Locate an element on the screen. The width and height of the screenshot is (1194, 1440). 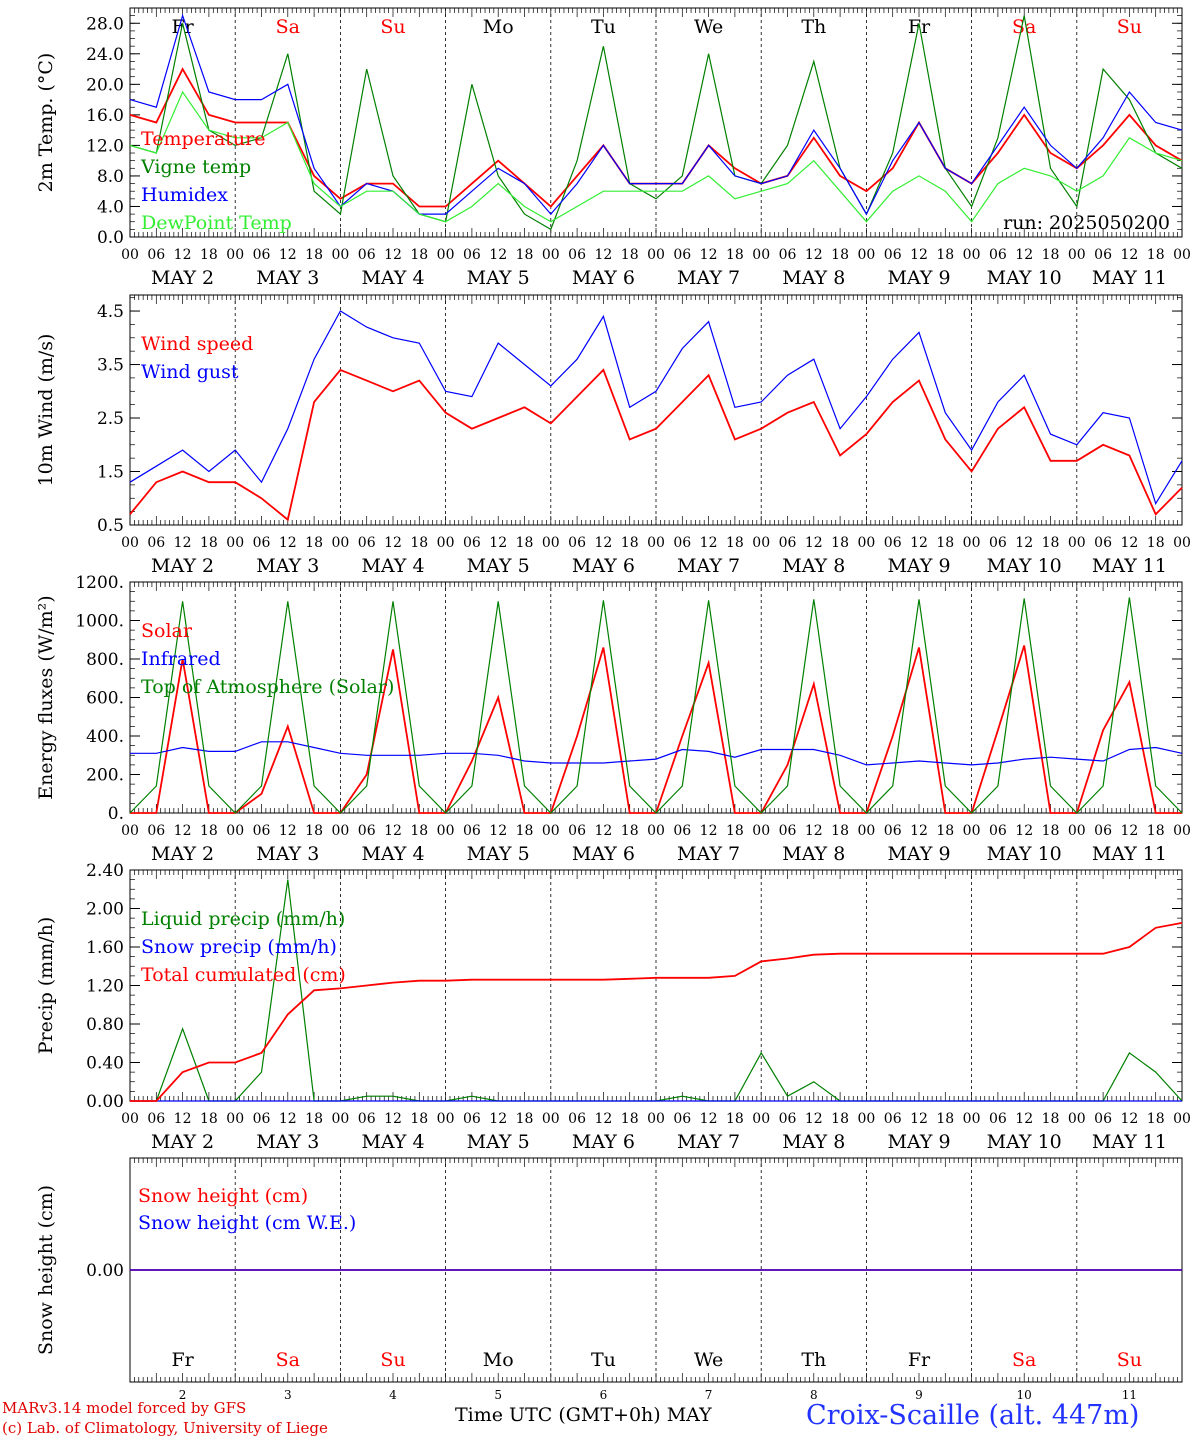
x-date-label: MAY 2 is located at coordinates (182, 566).